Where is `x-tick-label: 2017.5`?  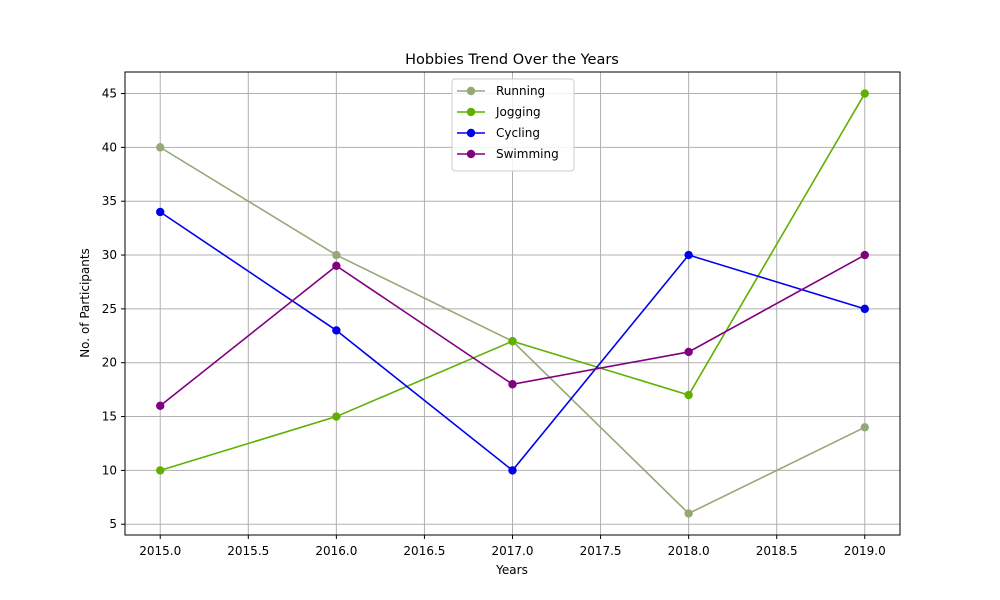
x-tick-label: 2017.5 is located at coordinates (601, 551).